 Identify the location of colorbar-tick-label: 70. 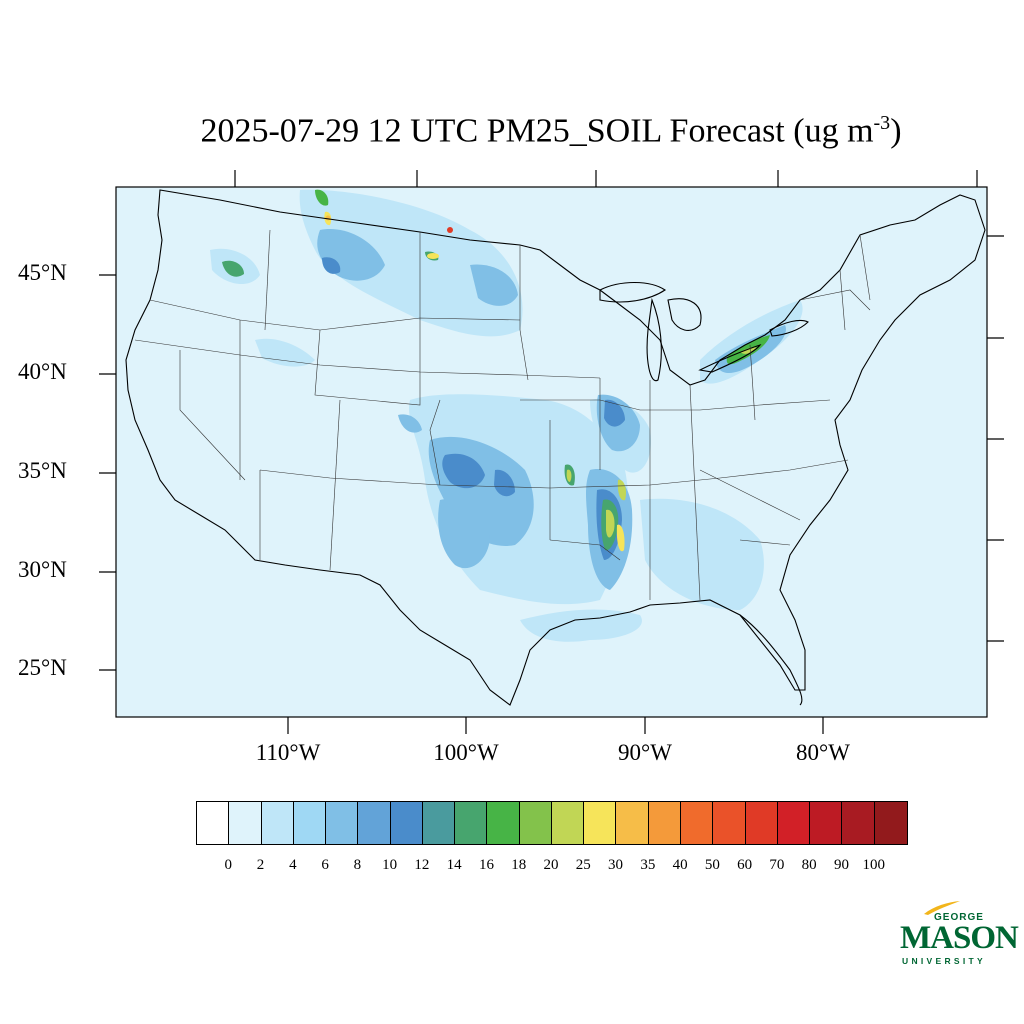
(777, 865).